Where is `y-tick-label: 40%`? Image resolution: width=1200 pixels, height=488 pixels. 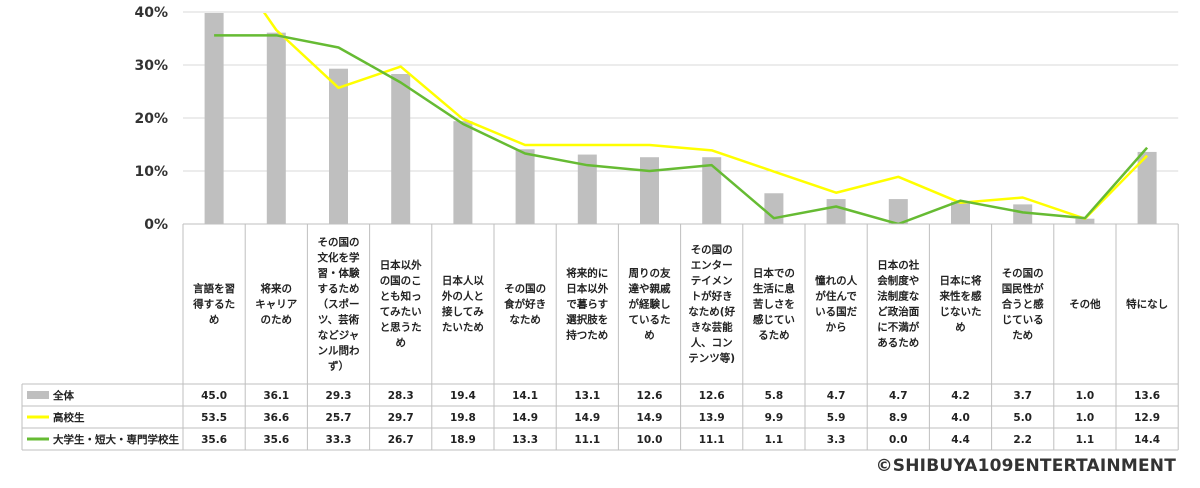
y-tick-label: 40% is located at coordinates (151, 13).